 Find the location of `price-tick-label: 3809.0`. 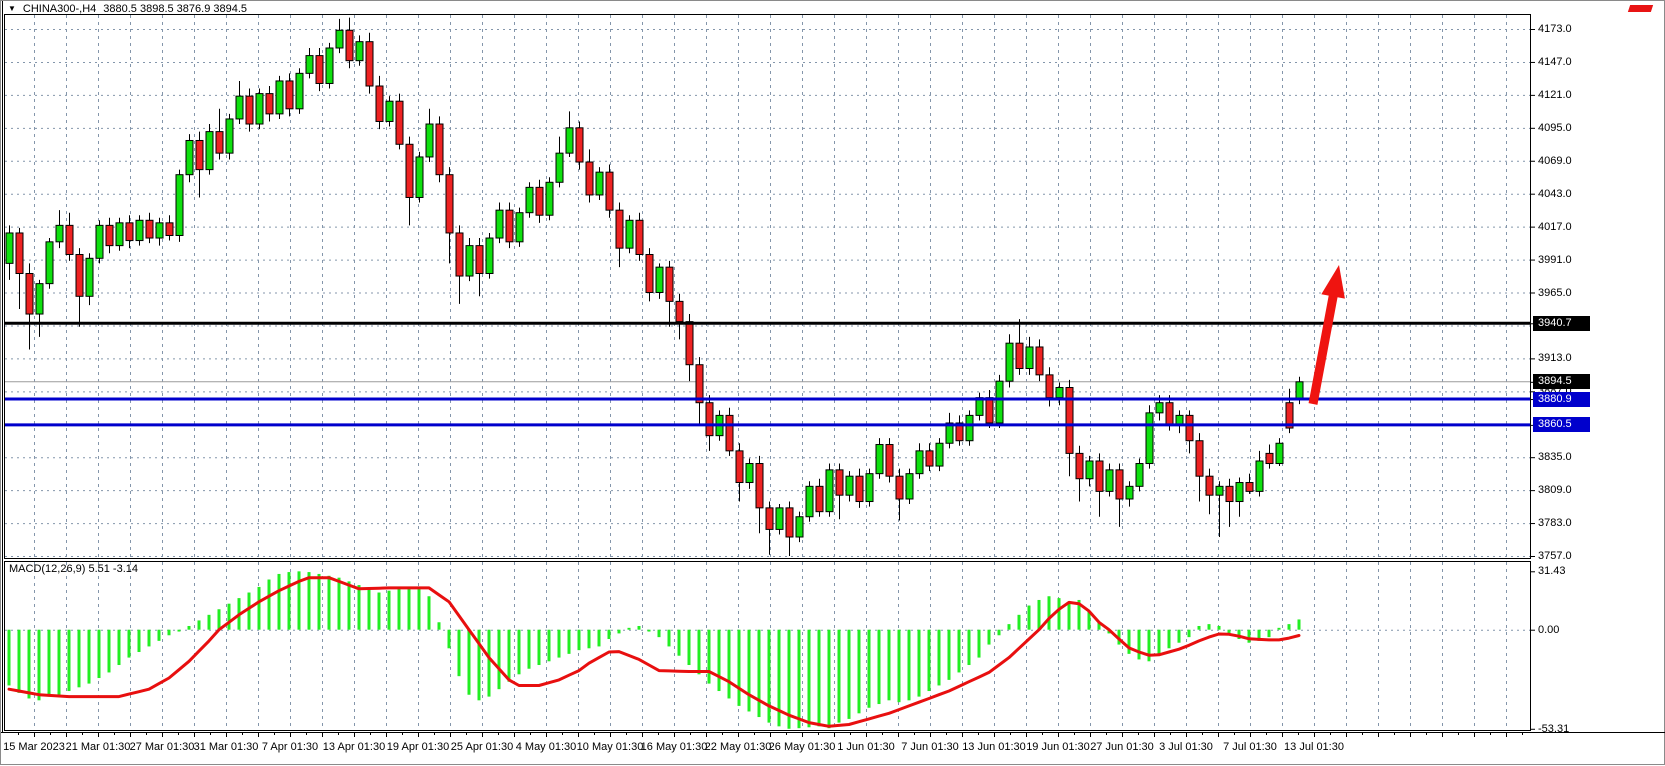

price-tick-label: 3809.0 is located at coordinates (1555, 490).